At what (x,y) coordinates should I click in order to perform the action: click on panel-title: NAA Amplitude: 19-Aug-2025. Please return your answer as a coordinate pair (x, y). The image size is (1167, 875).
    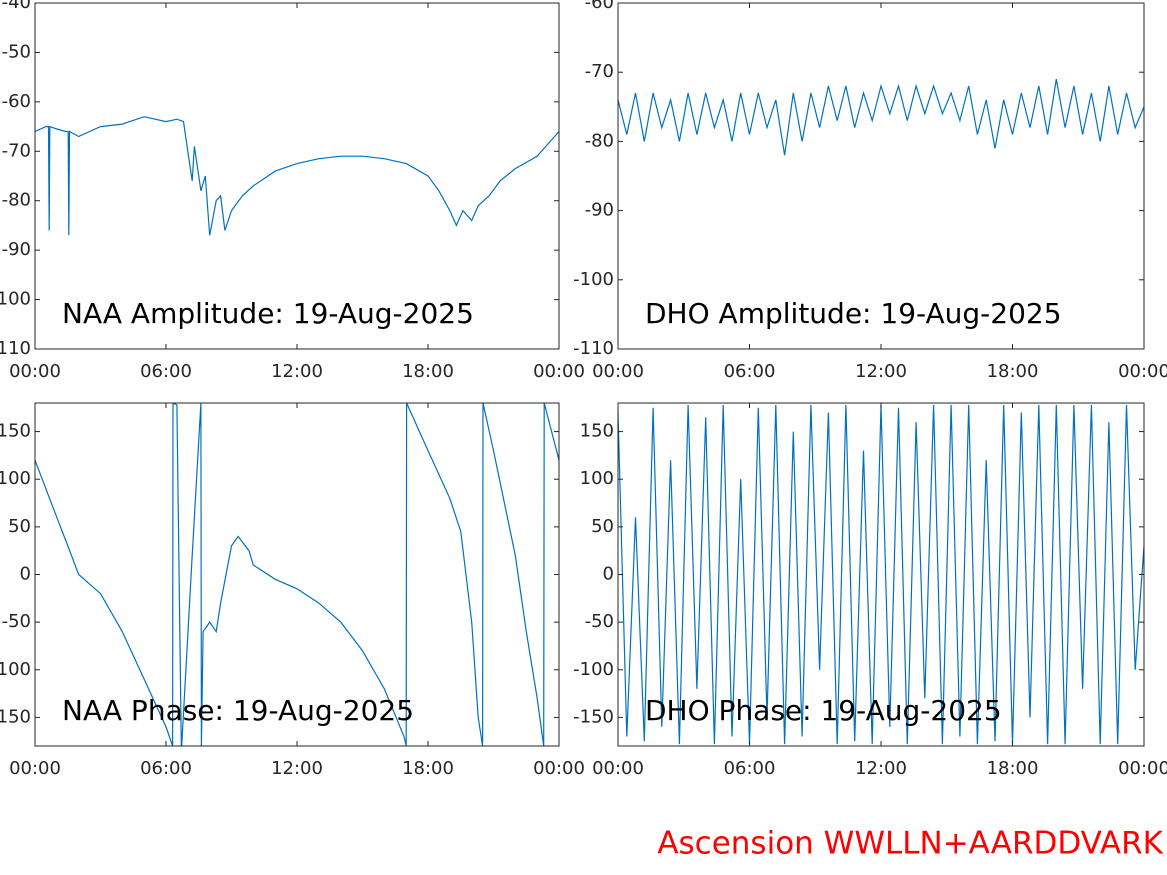
    Looking at the image, I should click on (268, 313).